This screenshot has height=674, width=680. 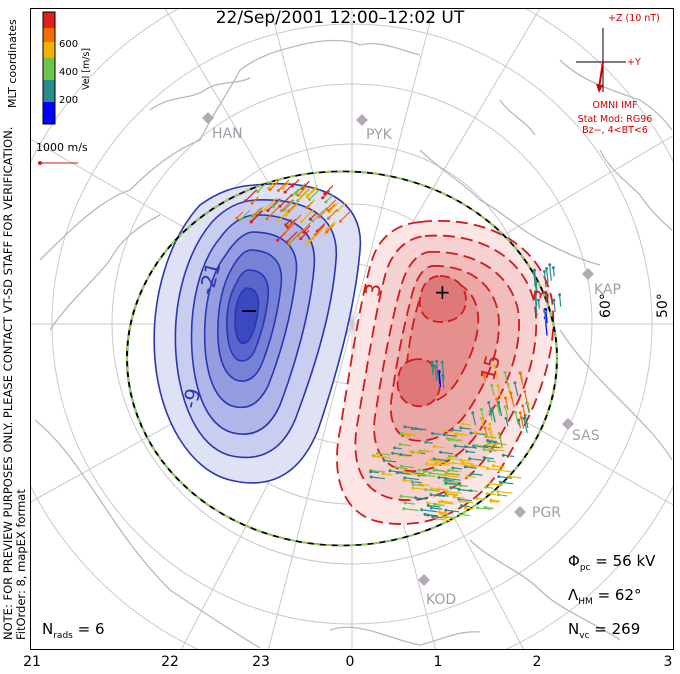 I want to click on imf-bz-label: +Z (10 nT), so click(x=634, y=18).